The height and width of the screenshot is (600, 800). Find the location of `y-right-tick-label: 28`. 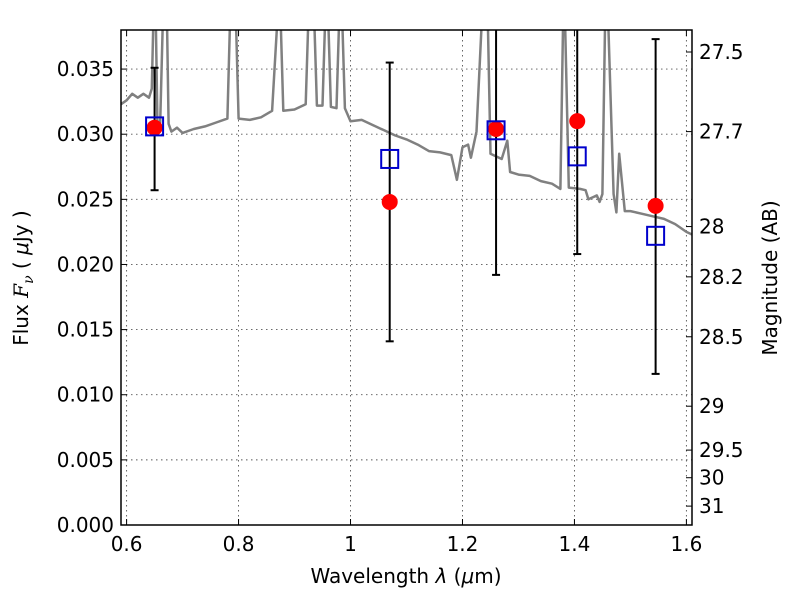

y-right-tick-label: 28 is located at coordinates (711, 227).